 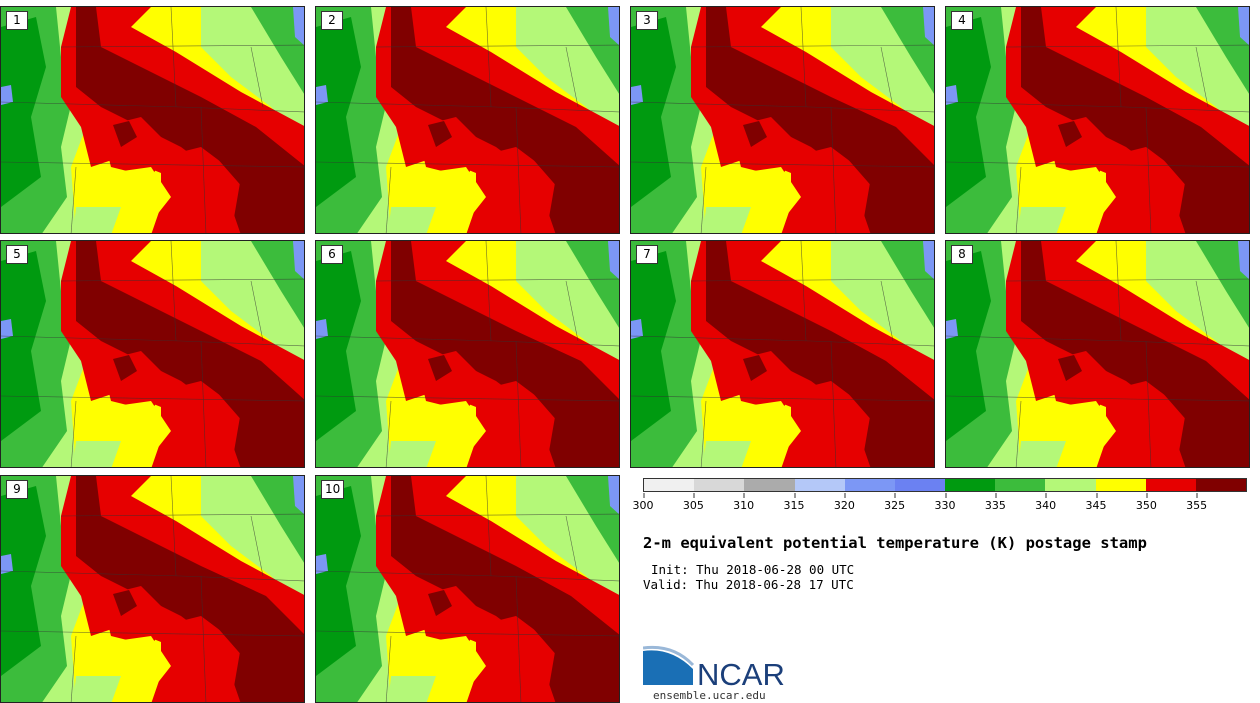 What do you see at coordinates (332, 20) in the screenshot?
I see `member-number-label: 2` at bounding box center [332, 20].